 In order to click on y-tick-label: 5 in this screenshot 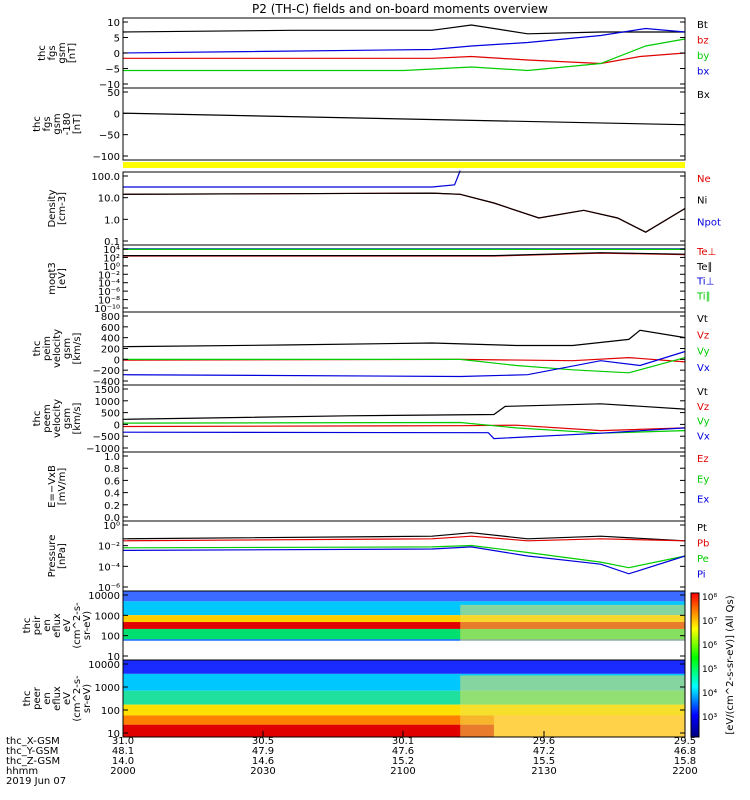, I will do `click(117, 39)`.